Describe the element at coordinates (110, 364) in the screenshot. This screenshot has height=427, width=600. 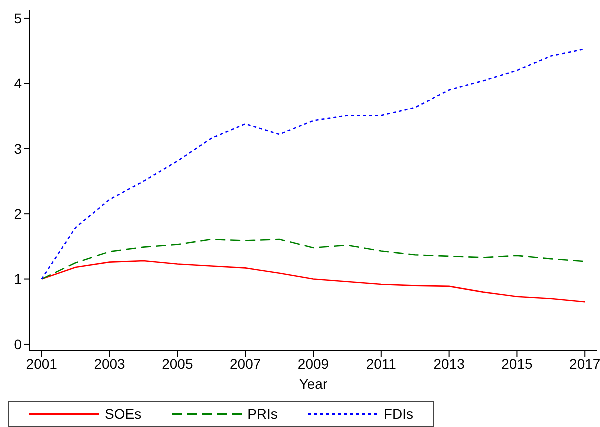
I see `x-tick-label: 2003` at that location.